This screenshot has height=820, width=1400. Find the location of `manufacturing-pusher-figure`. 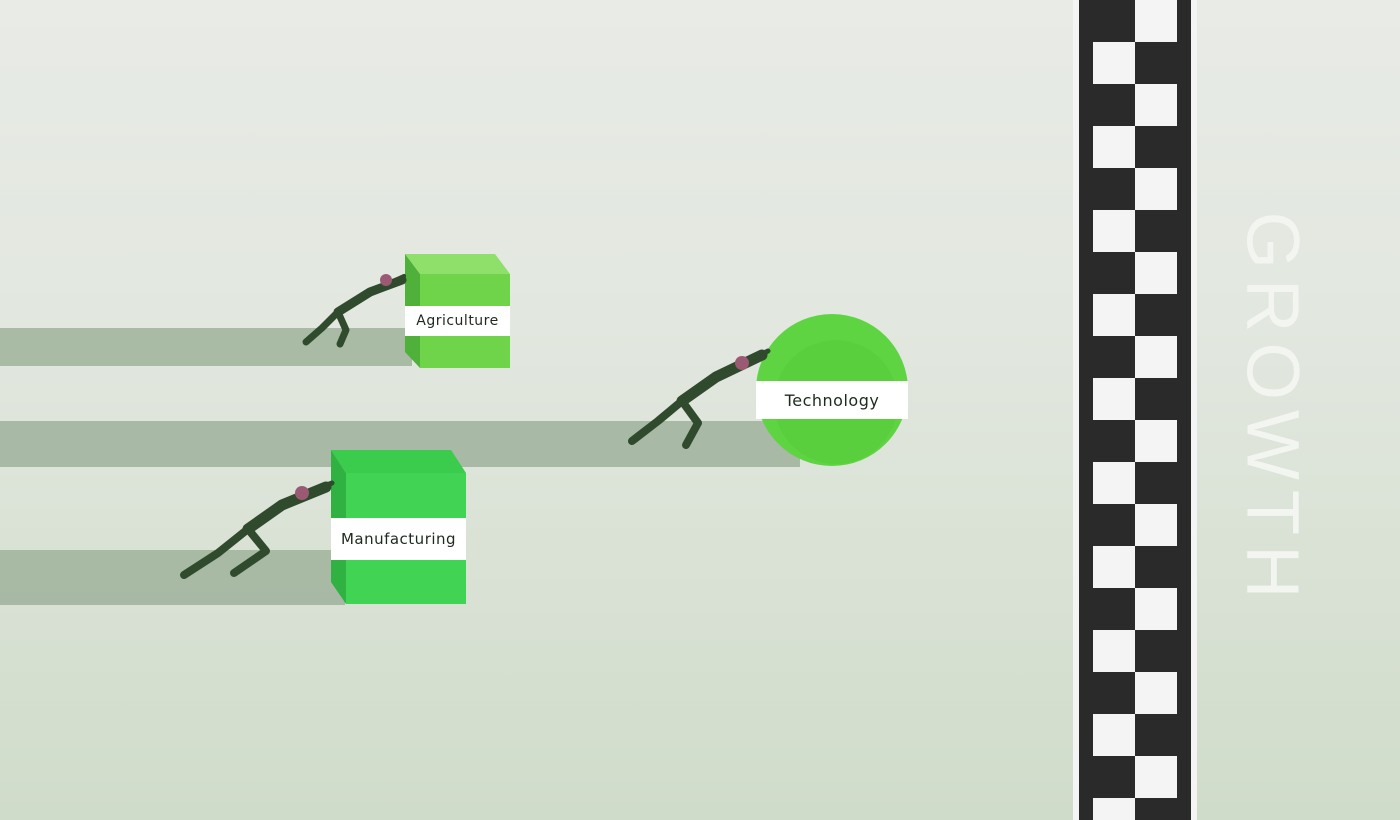

manufacturing-pusher-figure is located at coordinates (257, 529).